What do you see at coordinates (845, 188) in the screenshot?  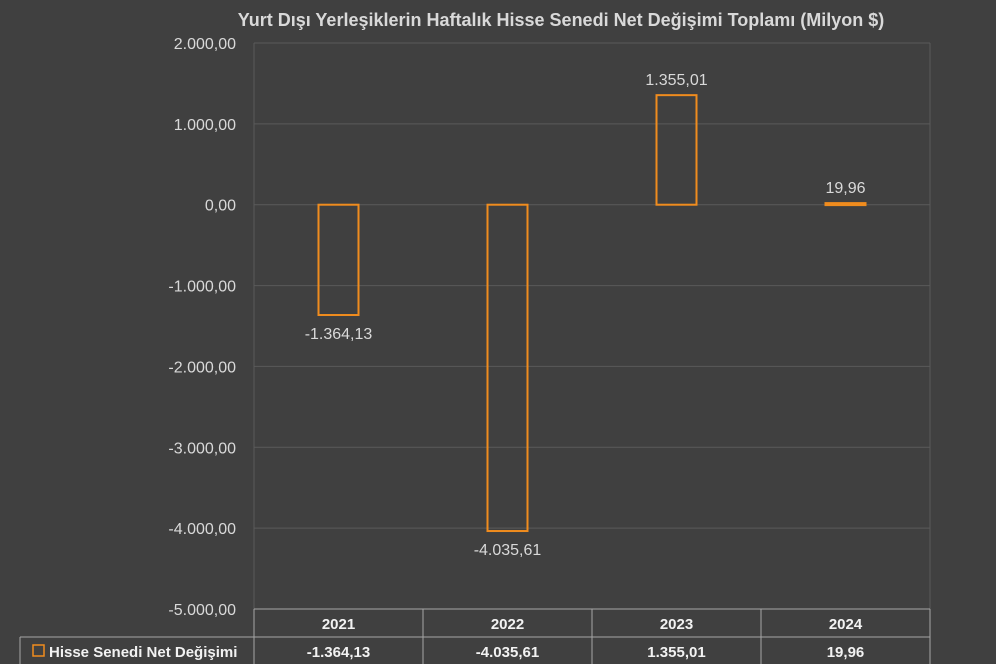 I see `data-label: 19,96` at bounding box center [845, 188].